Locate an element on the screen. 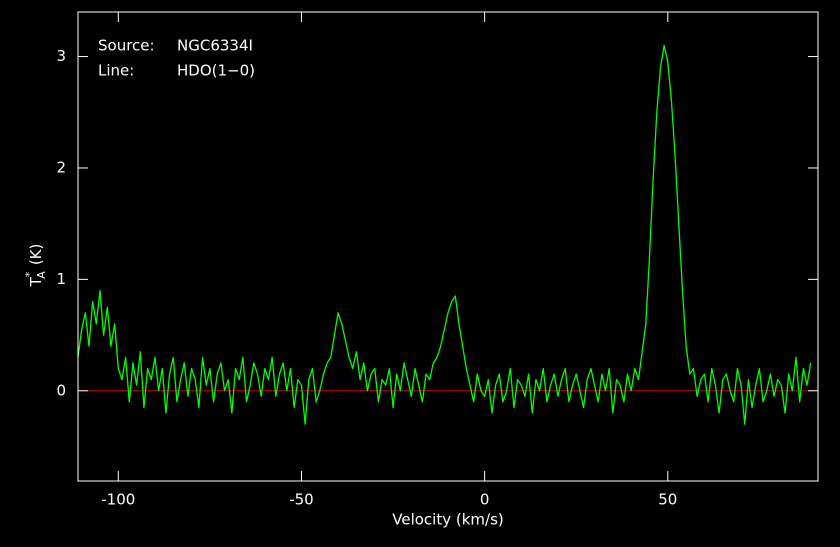 The image size is (840, 547). annotation-value: NGC6334I is located at coordinates (215, 46).